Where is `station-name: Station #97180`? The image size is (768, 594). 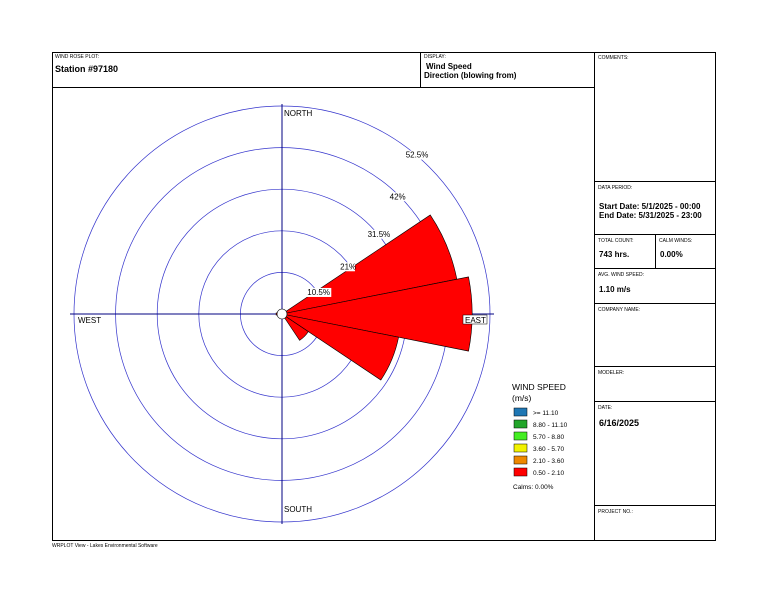 station-name: Station #97180 is located at coordinates (87, 69).